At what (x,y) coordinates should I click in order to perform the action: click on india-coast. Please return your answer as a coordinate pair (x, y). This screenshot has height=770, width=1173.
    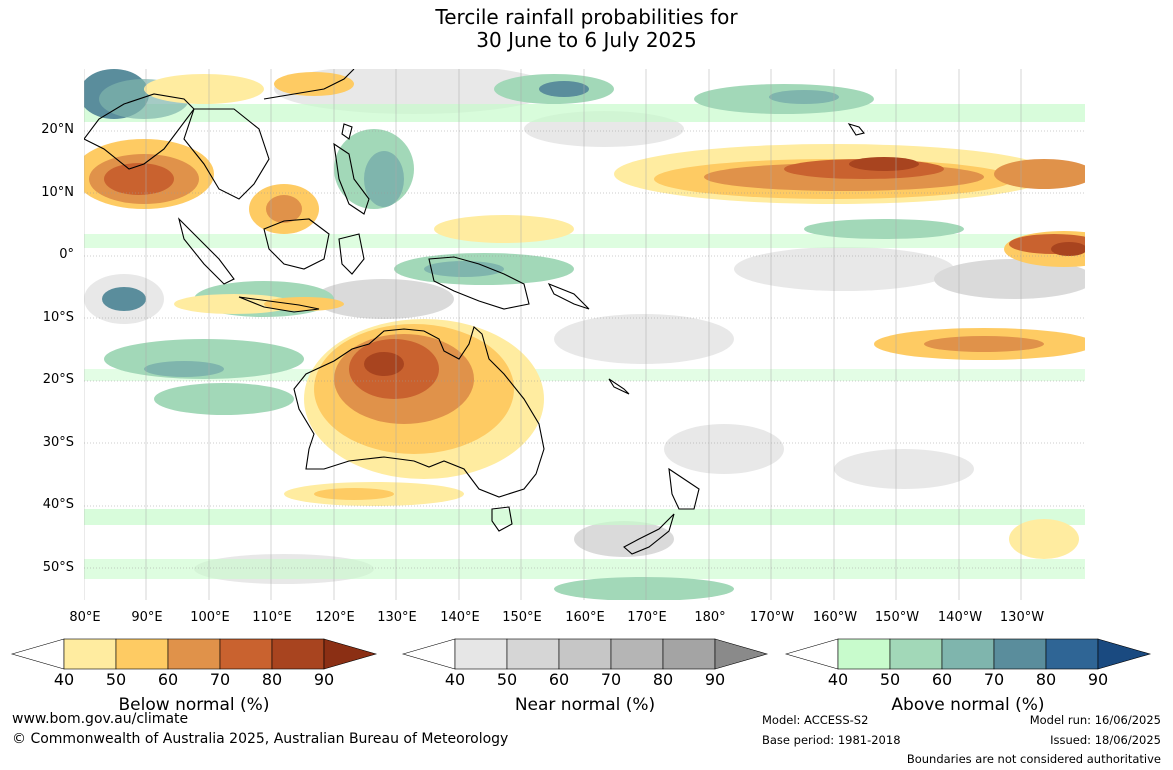
    Looking at the image, I should click on (139, 131).